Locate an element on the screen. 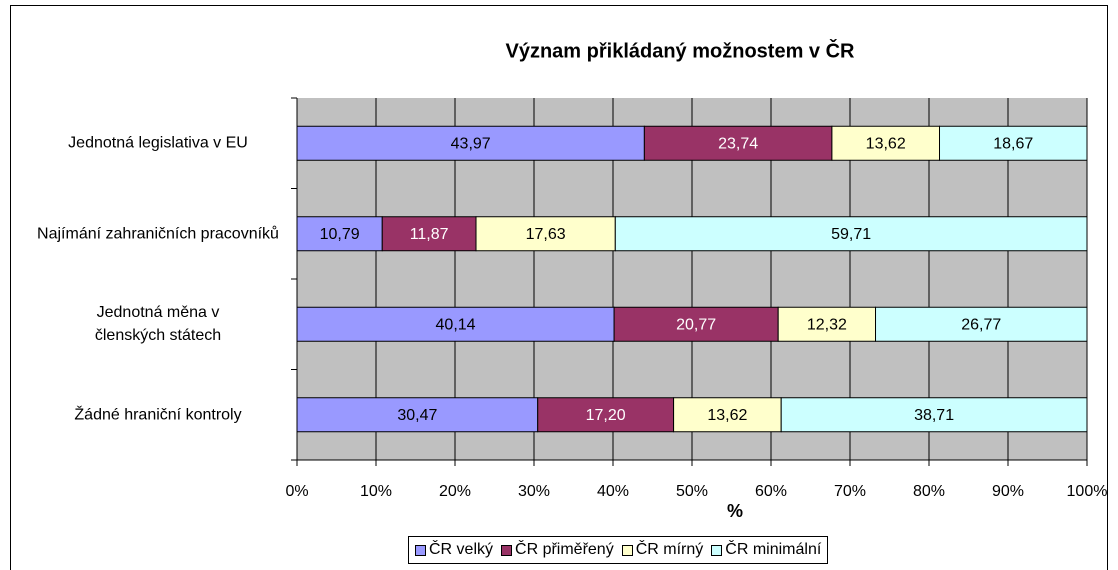  data-label: 40,14 is located at coordinates (456, 324).